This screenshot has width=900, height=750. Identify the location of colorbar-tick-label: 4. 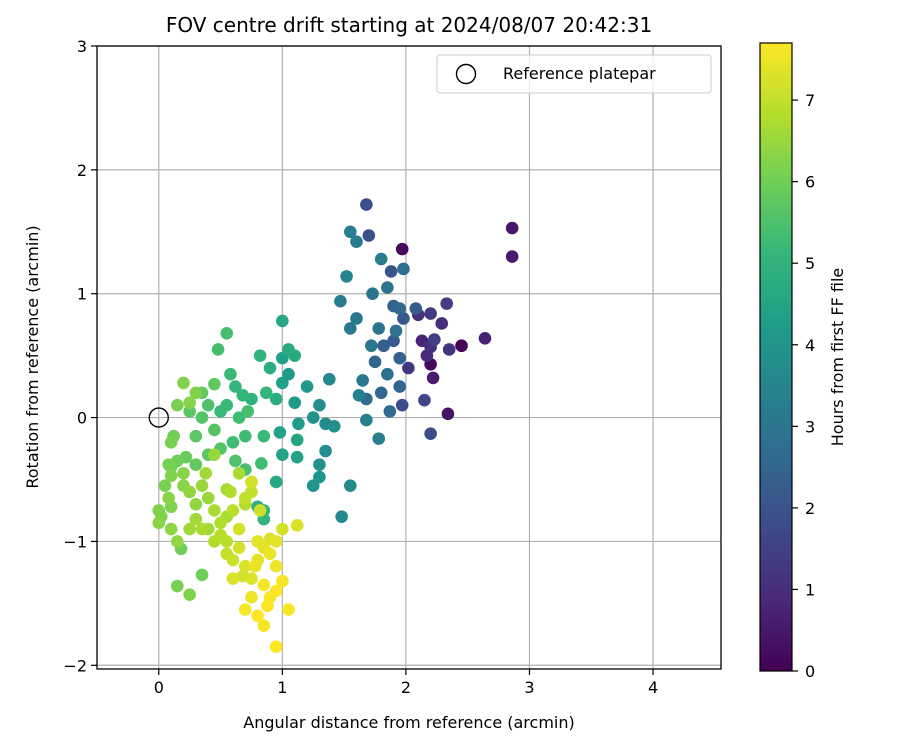
(810, 345).